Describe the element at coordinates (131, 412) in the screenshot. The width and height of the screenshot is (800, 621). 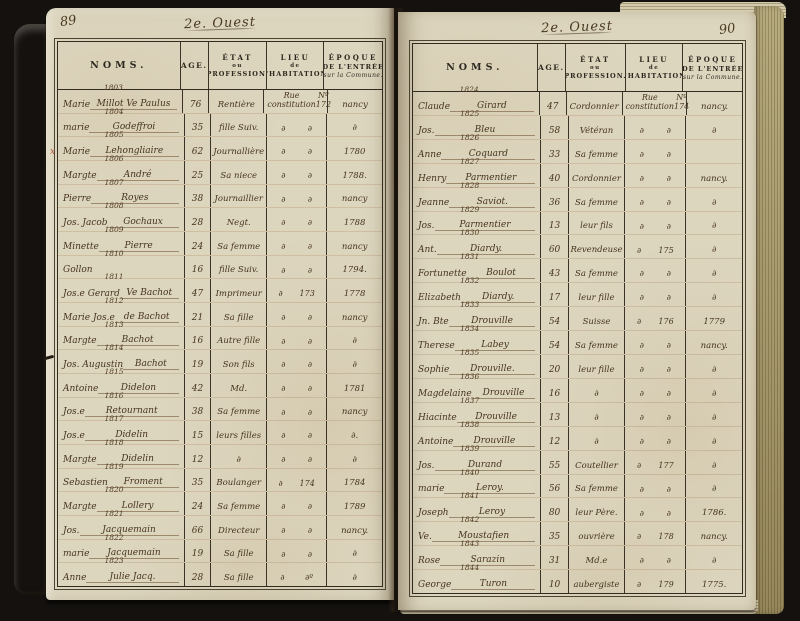
I see `last-name: Retournant` at that location.